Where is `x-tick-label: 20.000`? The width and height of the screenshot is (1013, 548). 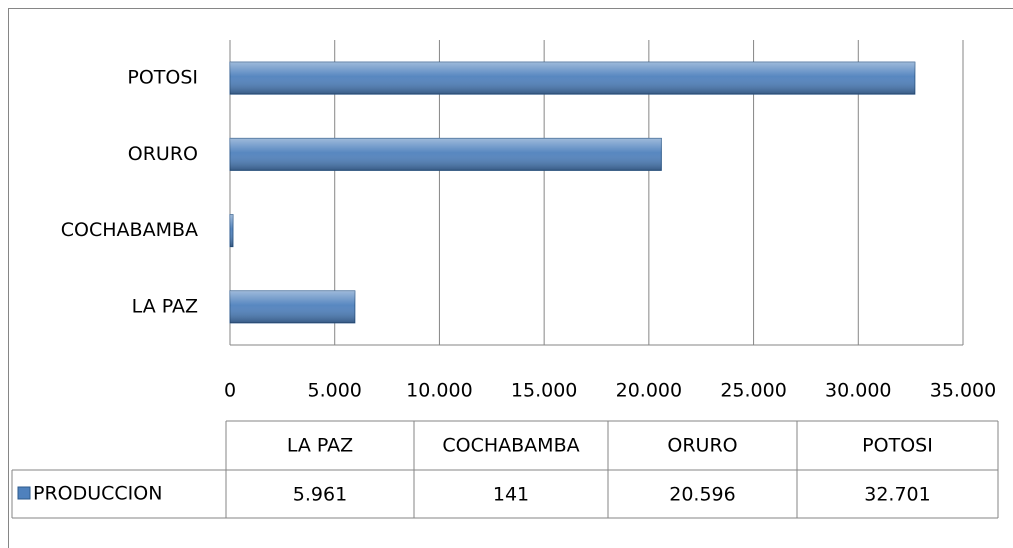 x-tick-label: 20.000 is located at coordinates (649, 391).